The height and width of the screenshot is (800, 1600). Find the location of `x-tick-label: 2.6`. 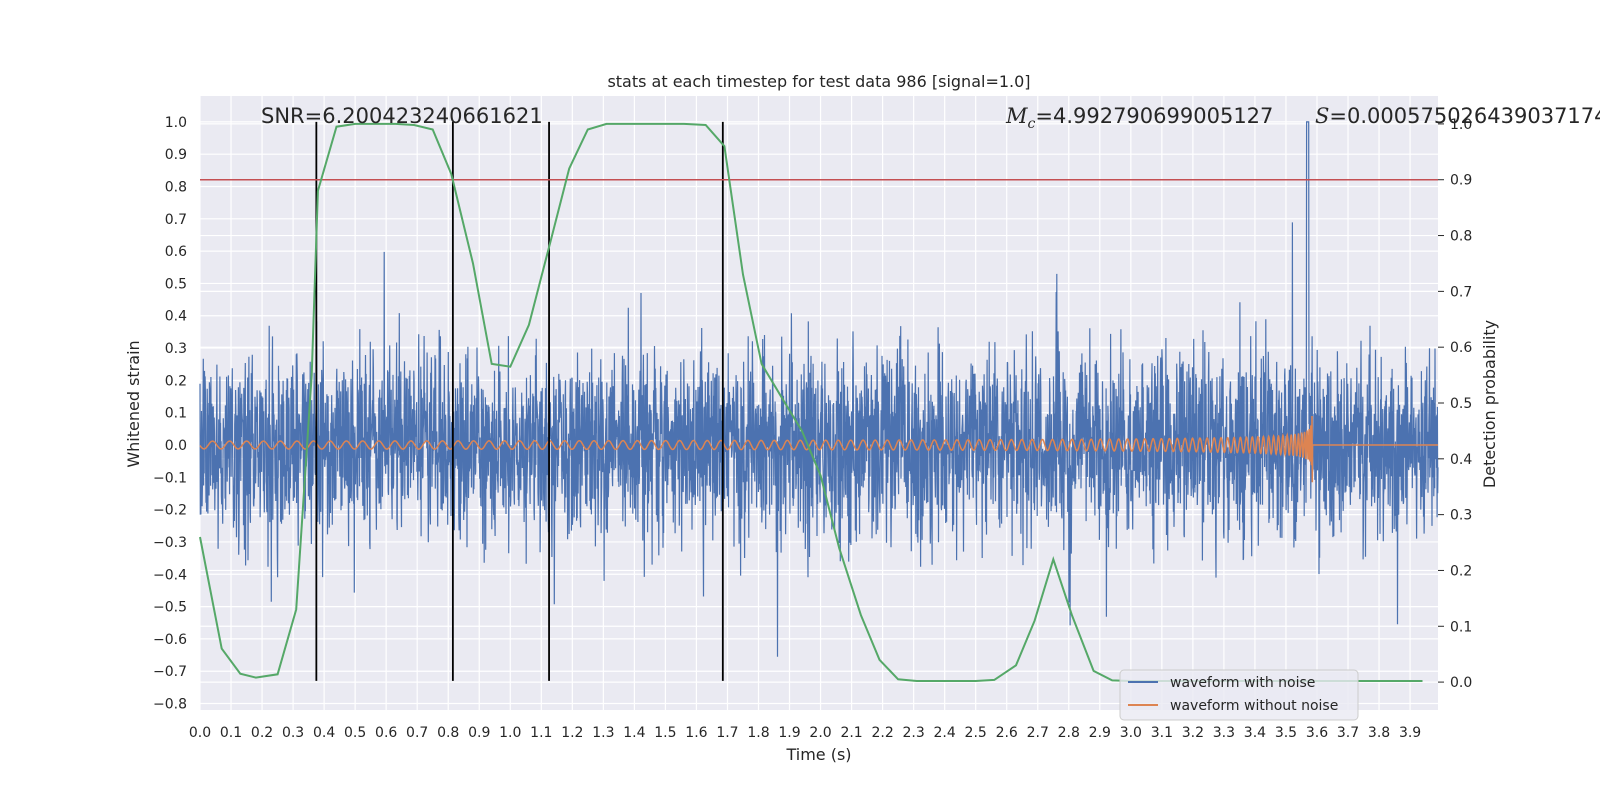

x-tick-label: 2.6 is located at coordinates (1007, 733).